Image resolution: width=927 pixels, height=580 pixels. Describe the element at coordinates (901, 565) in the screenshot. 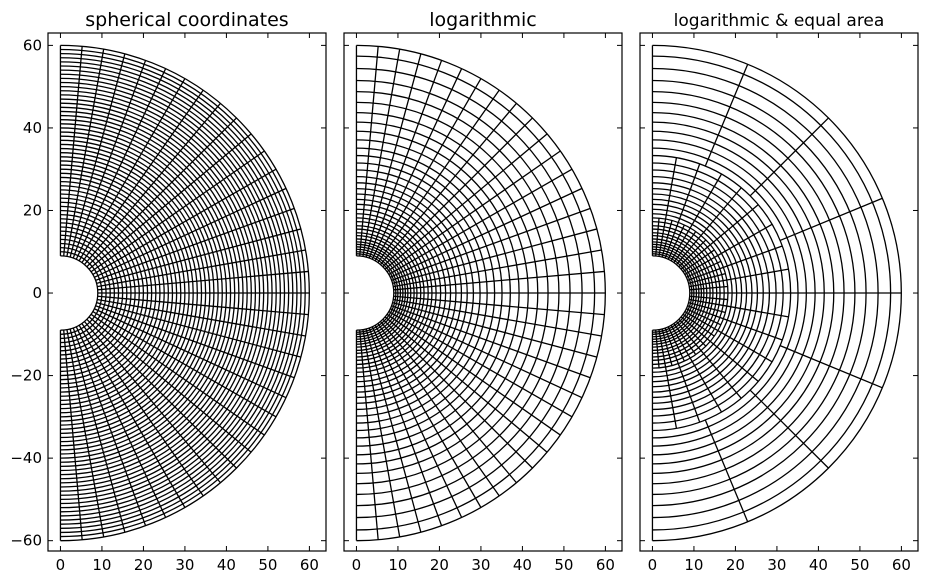

I see `x-tick-label: 60` at that location.